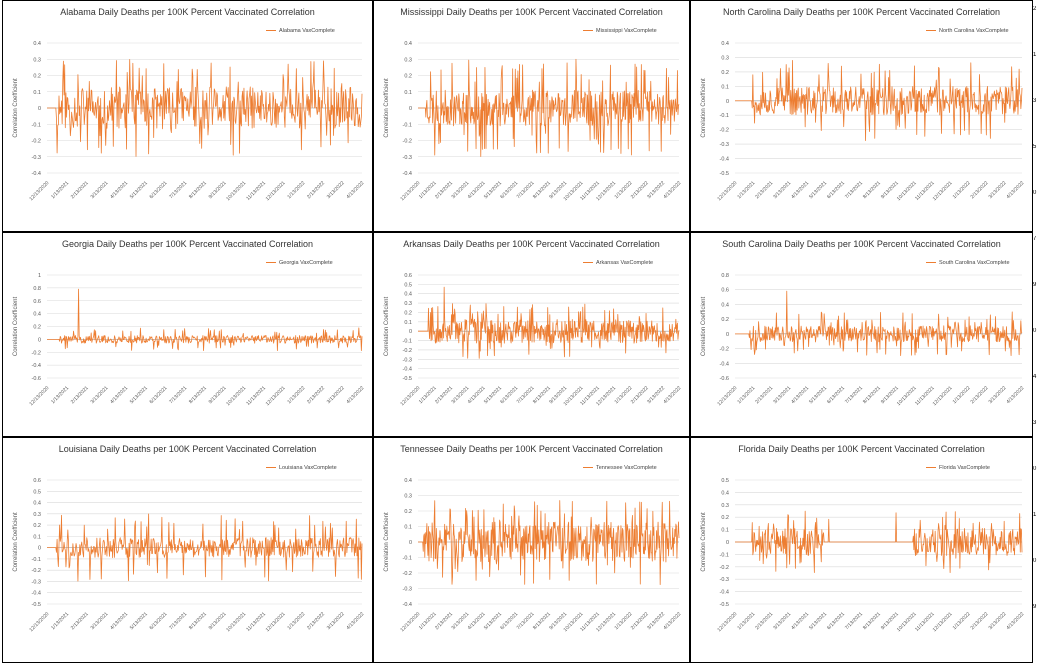  What do you see at coordinates (36, 353) in the screenshot?
I see `y-tick-label: -0.2` at bounding box center [36, 353].